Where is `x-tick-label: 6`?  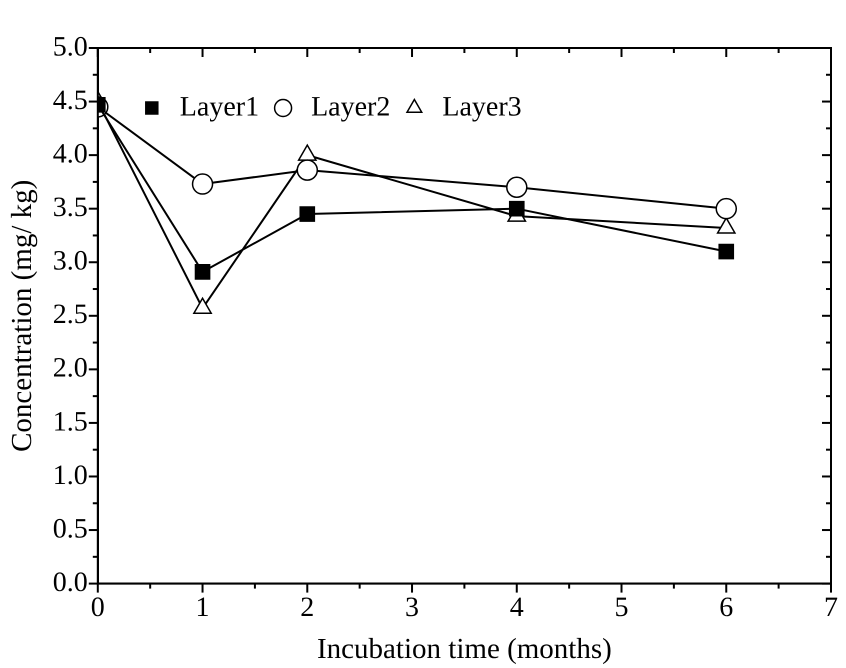 x-tick-label: 6 is located at coordinates (726, 607).